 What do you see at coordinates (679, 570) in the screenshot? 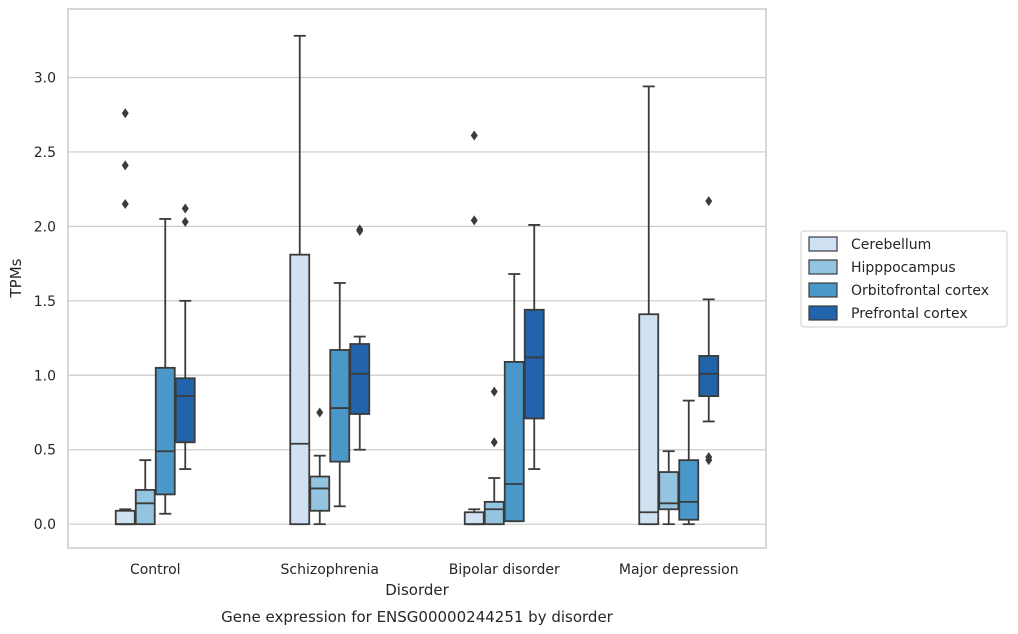
I see `x-tick-label: Major depression` at bounding box center [679, 570].